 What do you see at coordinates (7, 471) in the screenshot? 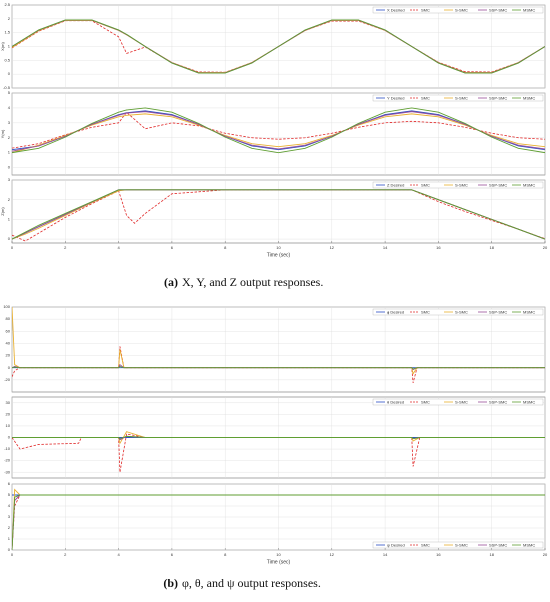
I see `y-tick-label: -30` at bounding box center [7, 471].